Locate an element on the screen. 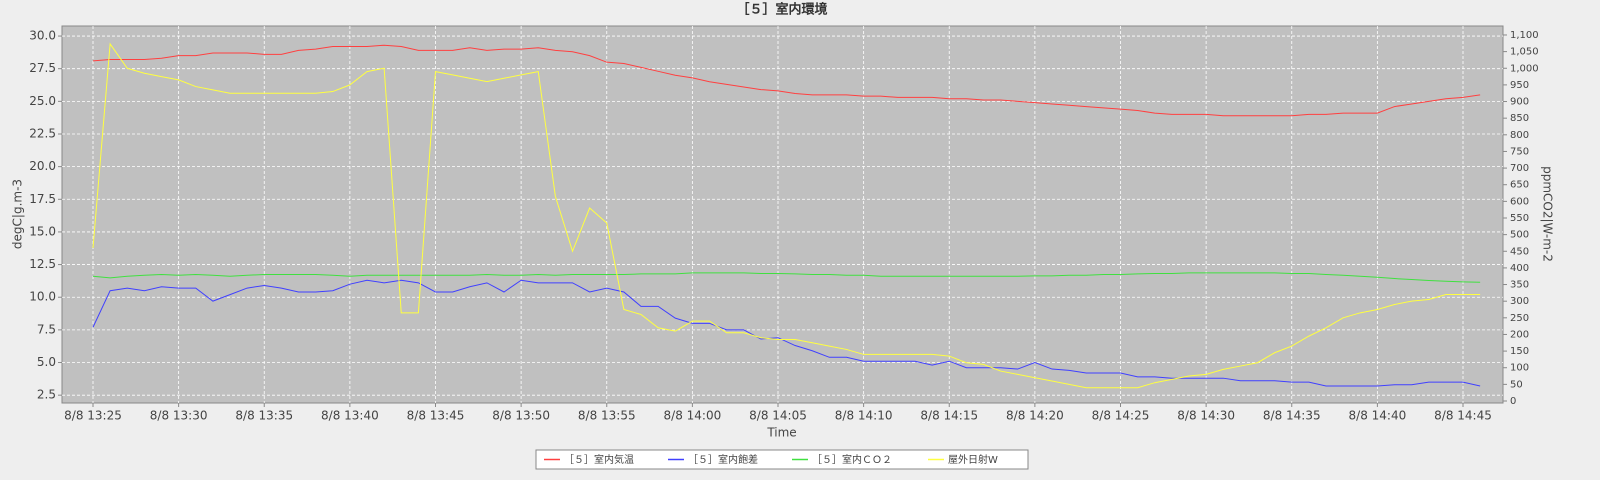  y2-tick-label: 700 is located at coordinates (1519, 168).